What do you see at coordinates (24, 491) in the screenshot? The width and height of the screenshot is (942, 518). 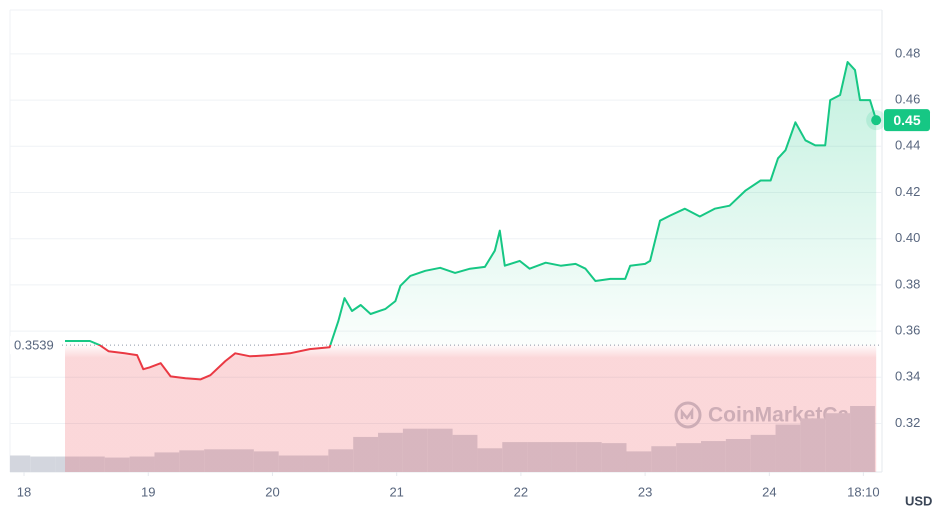 I see `x-tick-label: 18` at bounding box center [24, 491].